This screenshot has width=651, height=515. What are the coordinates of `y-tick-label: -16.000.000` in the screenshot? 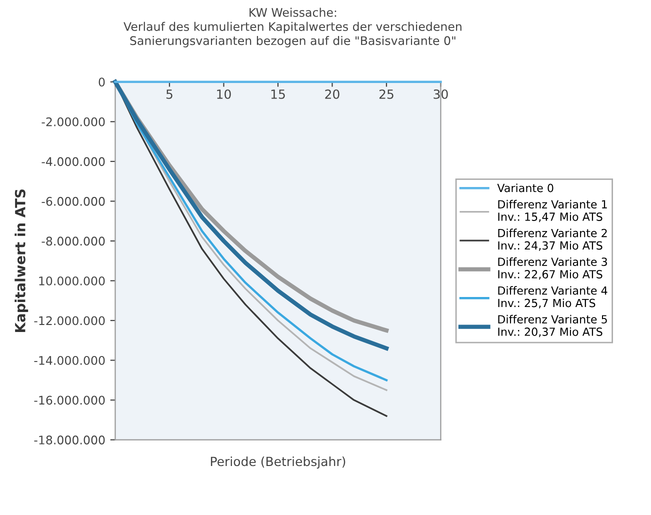 It's located at (69, 400).